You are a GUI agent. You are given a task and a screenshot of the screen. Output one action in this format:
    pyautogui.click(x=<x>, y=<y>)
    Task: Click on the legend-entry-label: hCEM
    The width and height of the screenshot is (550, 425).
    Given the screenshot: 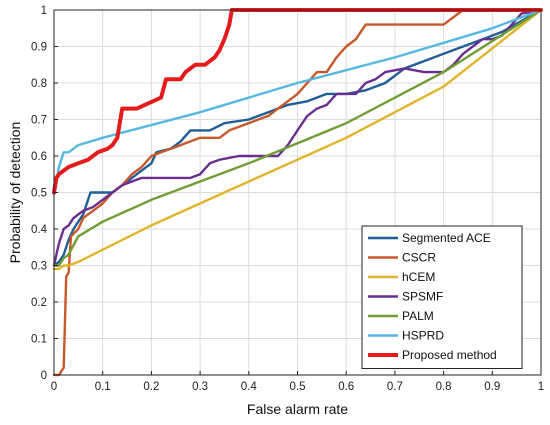 What is the action you would take?
    pyautogui.click(x=418, y=277)
    